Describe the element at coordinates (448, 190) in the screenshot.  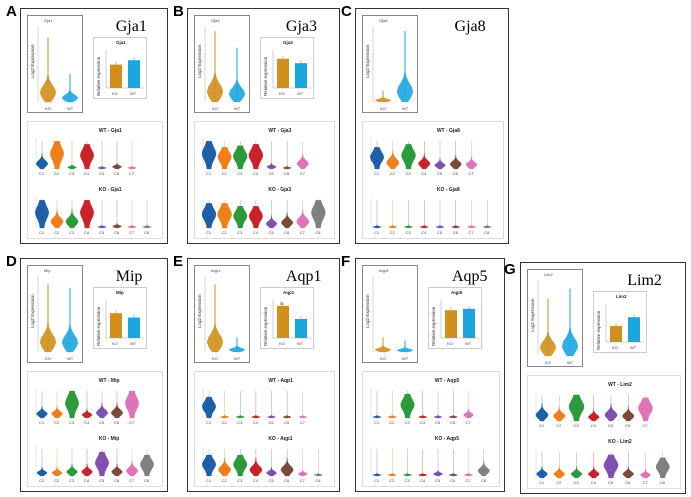
I see `cluster-title-ko: KO - Gja8` at that location.